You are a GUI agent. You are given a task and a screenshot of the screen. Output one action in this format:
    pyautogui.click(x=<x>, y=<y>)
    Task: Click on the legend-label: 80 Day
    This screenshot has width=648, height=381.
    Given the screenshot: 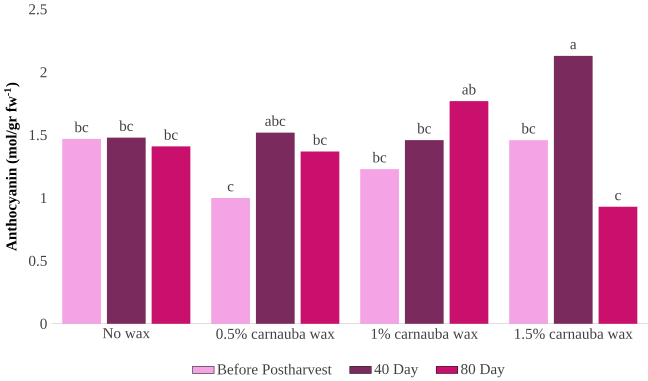 What is the action you would take?
    pyautogui.click(x=483, y=371)
    